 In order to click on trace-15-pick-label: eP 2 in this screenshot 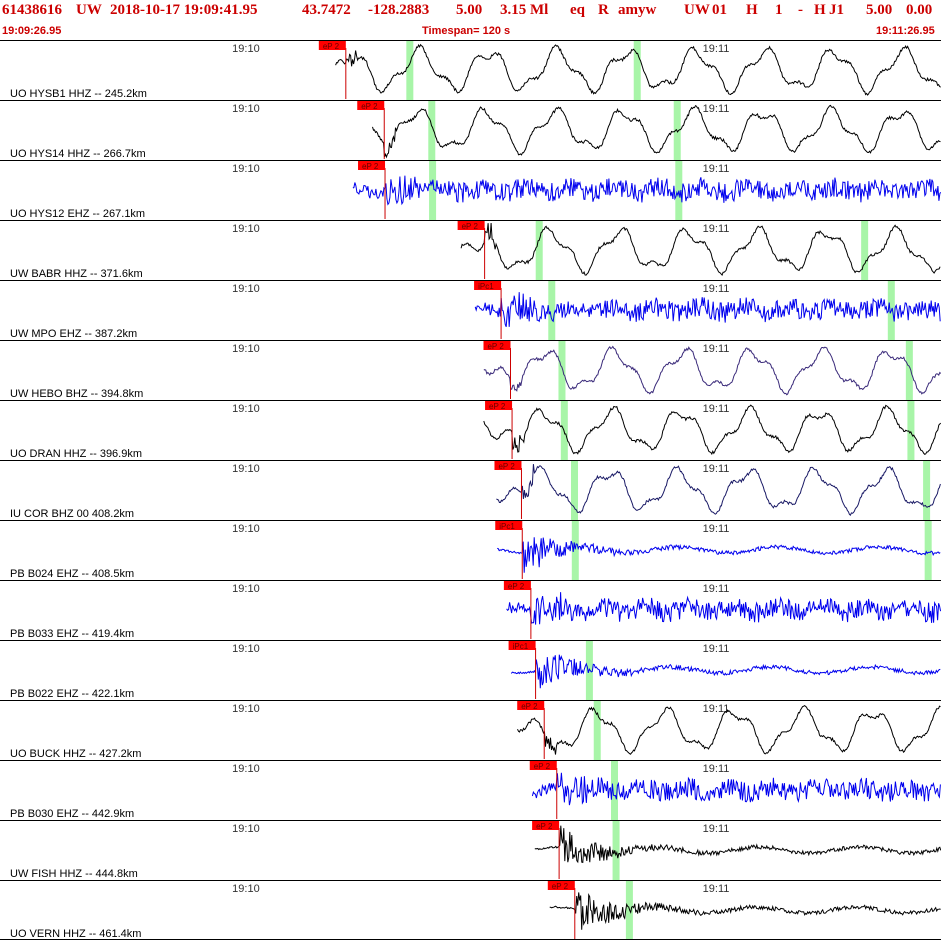, I will do `click(560, 886)`.